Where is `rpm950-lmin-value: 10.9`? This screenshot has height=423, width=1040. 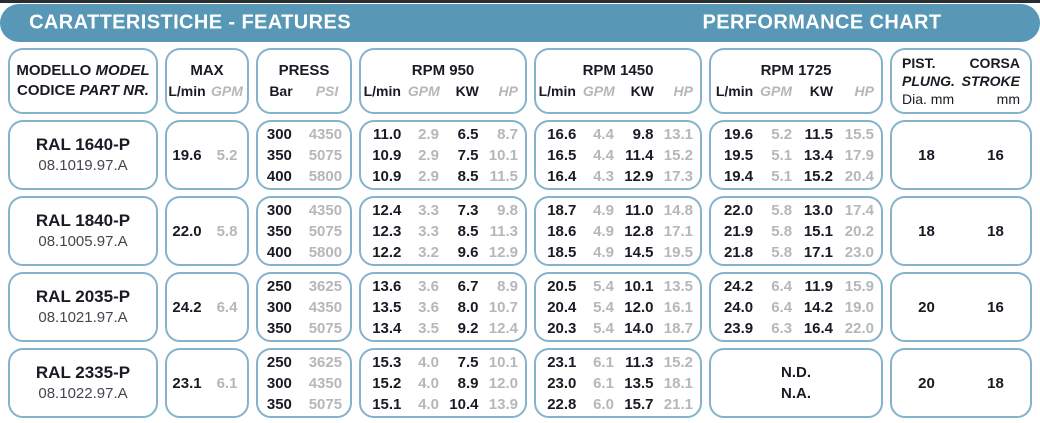 rpm950-lmin-value: 10.9 is located at coordinates (387, 155).